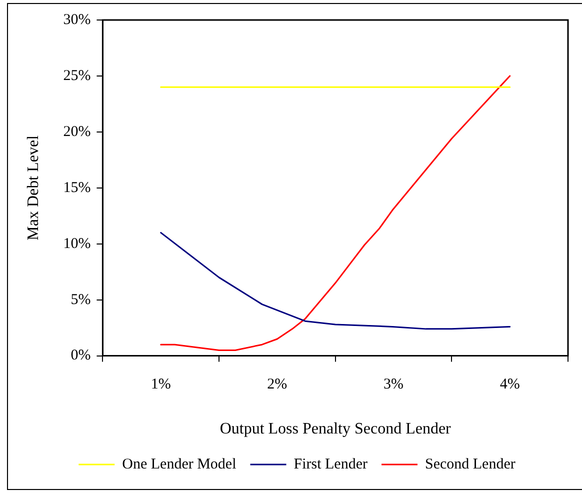  What do you see at coordinates (277, 384) in the screenshot?
I see `x-tick-label: 2%` at bounding box center [277, 384].